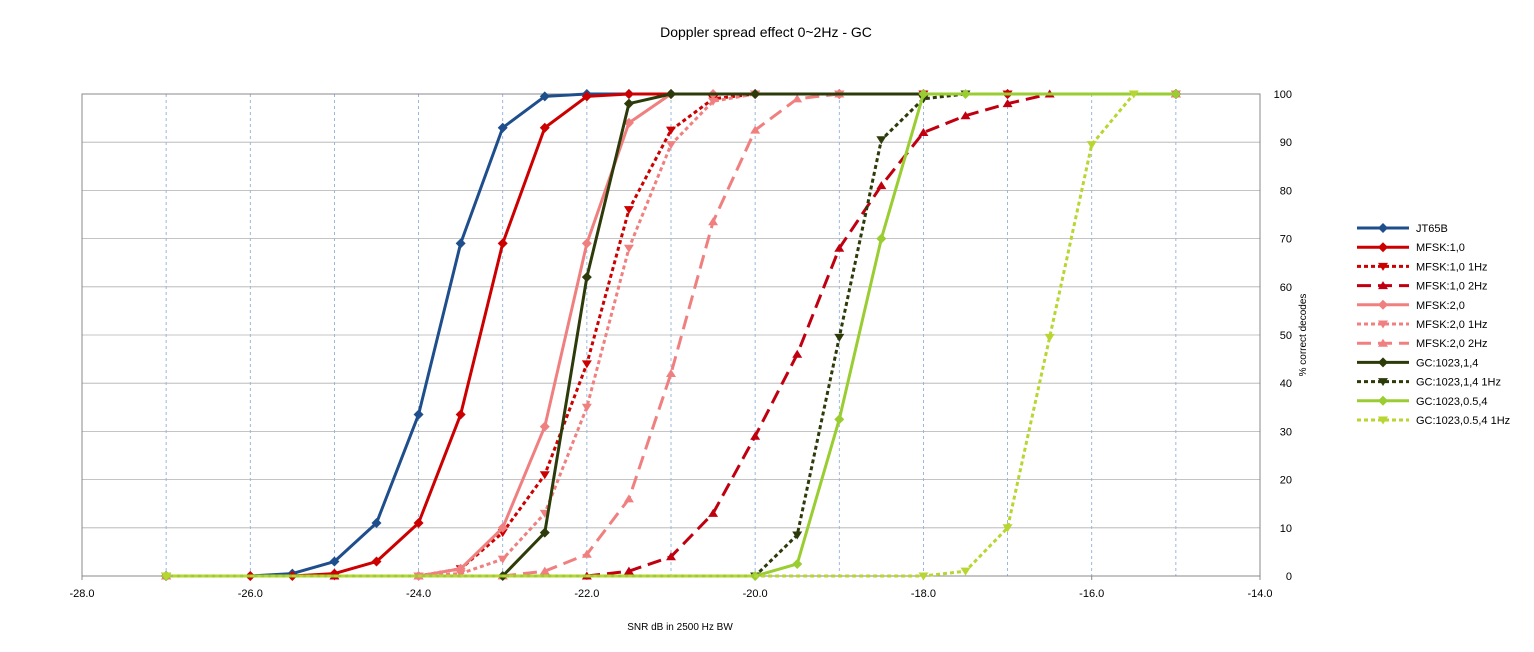 Image resolution: width=1534 pixels, height=652 pixels. What do you see at coordinates (1463, 421) in the screenshot?
I see `legend-label: GC:1023,0.5,4 1Hz` at bounding box center [1463, 421].